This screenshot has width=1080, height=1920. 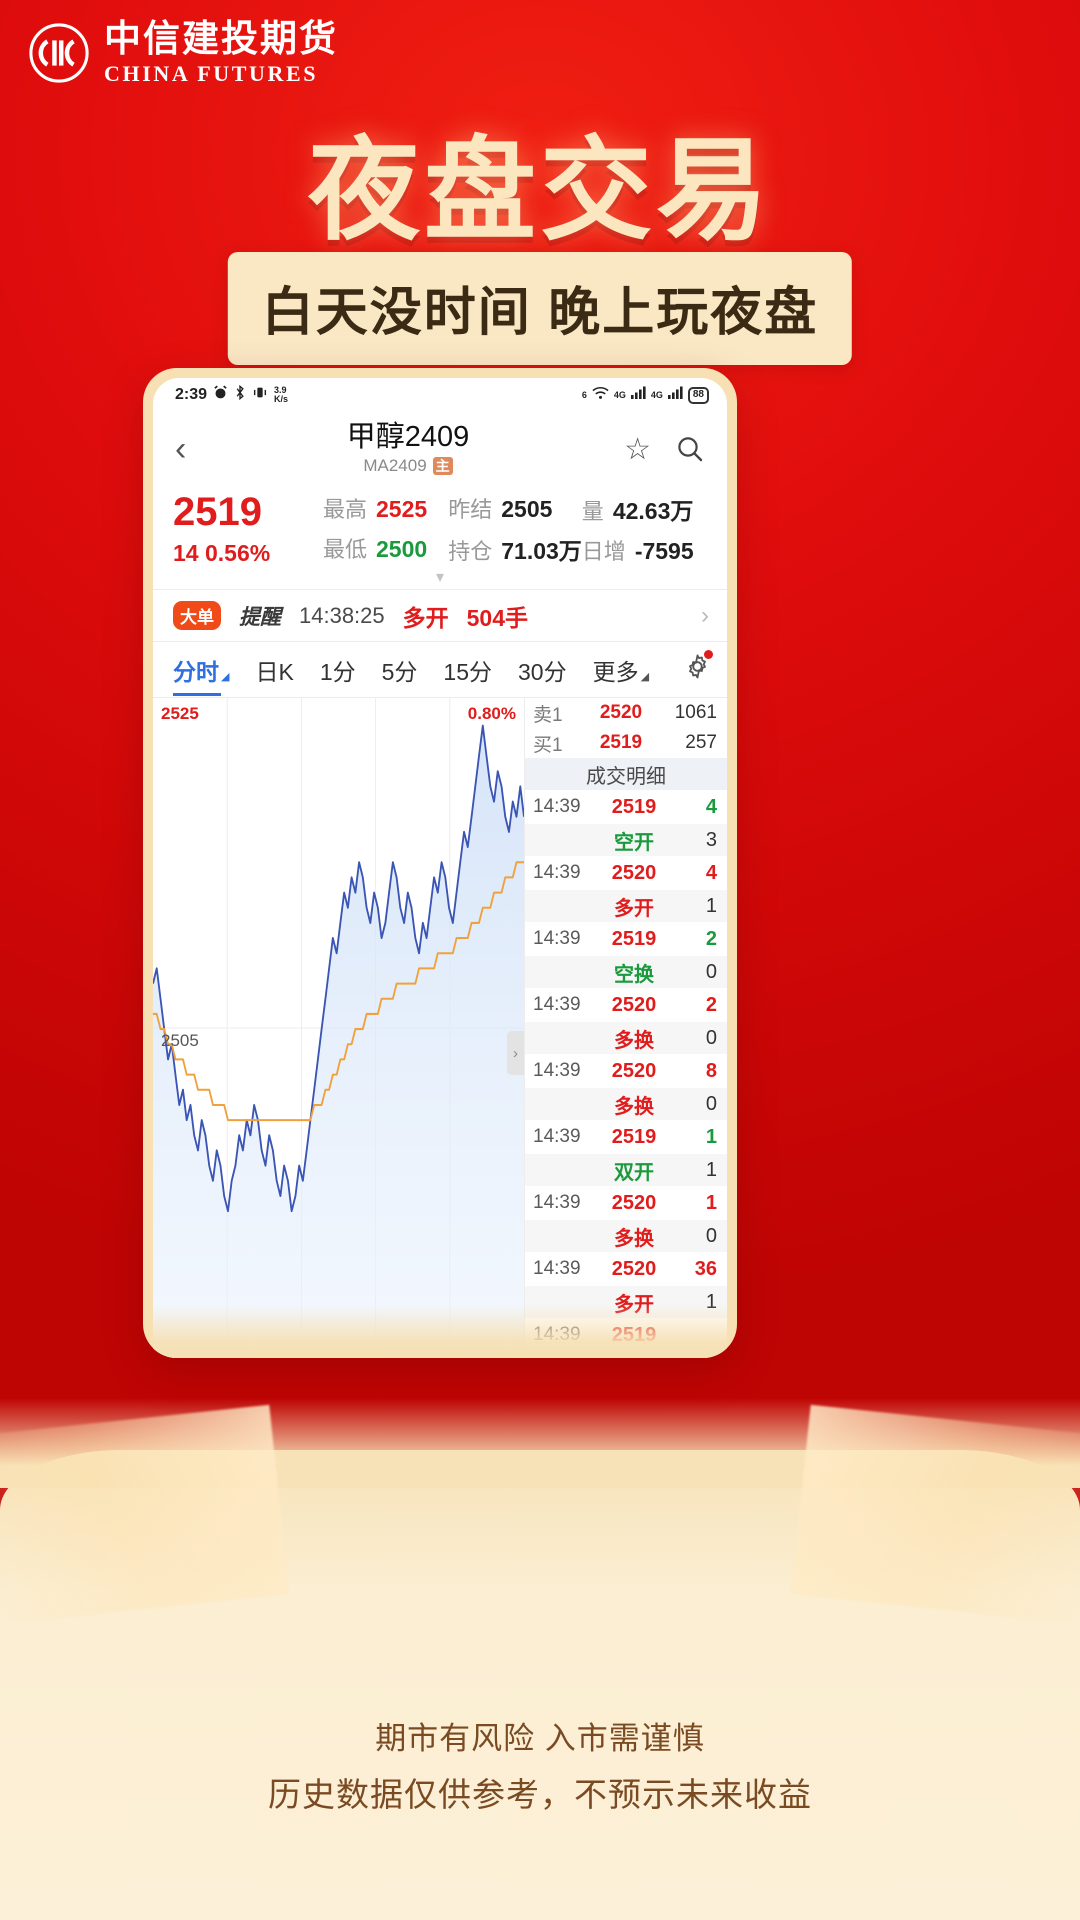 I want to click on chevron-right-icon: ›, so click(x=705, y=615).